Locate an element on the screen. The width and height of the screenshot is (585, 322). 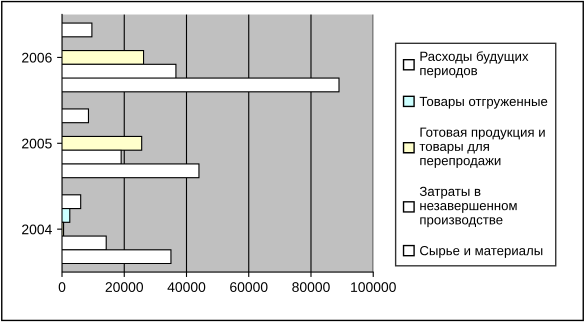
legend-label: Товары отгруженные is located at coordinates (484, 102).